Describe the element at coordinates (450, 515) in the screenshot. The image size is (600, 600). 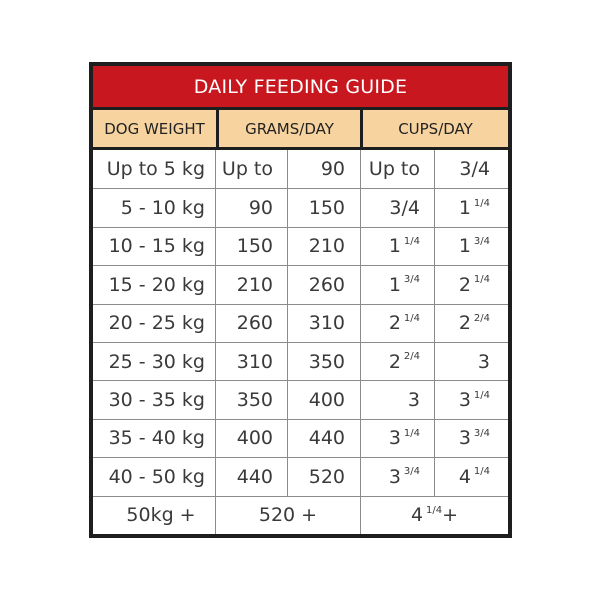
I see `cup-suffix: +` at that location.